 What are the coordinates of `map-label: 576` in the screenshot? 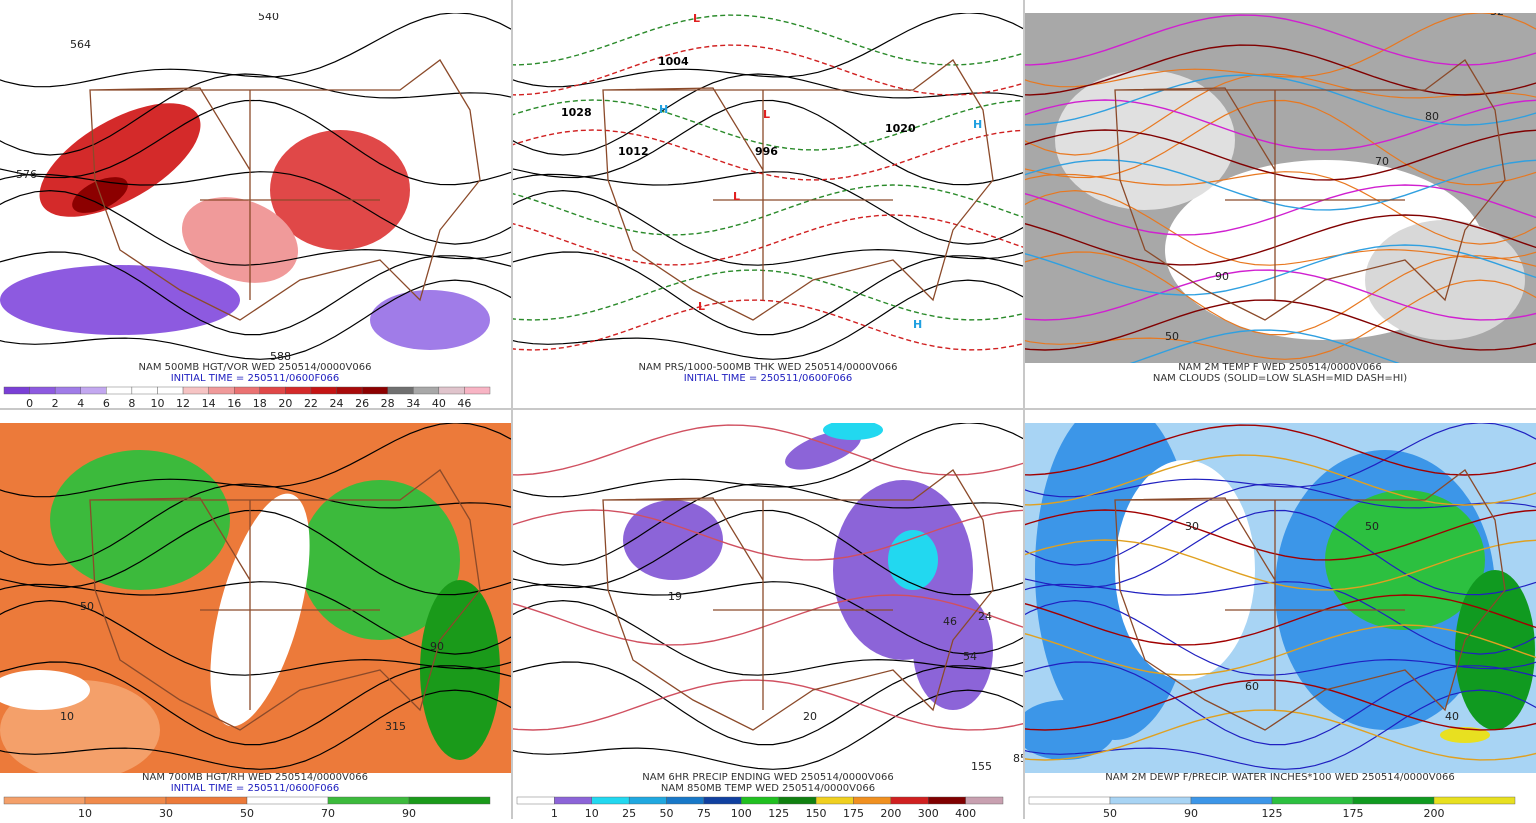 It's located at (26, 174).